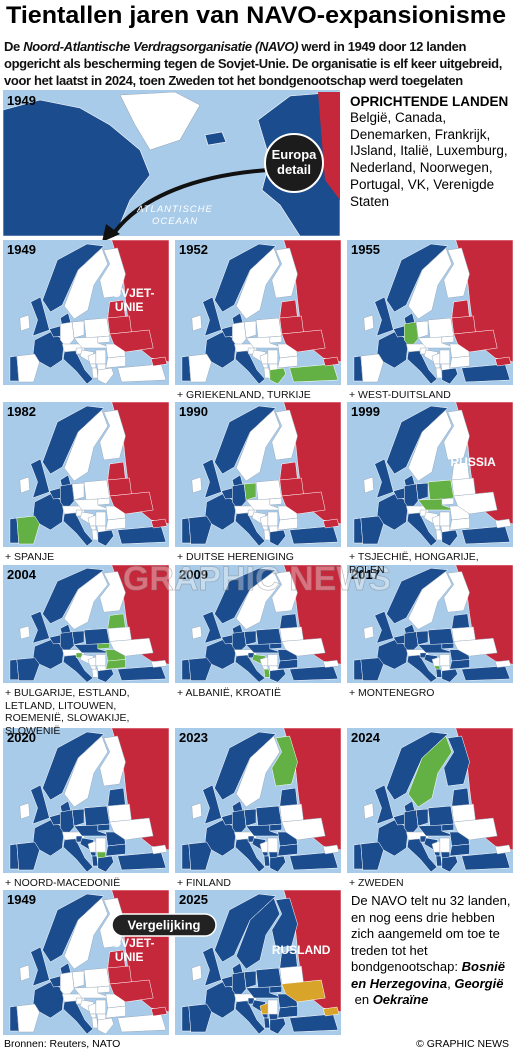 The image size is (515, 1055). I want to click on ocean-label: ATLANTISCHE, so click(174, 209).